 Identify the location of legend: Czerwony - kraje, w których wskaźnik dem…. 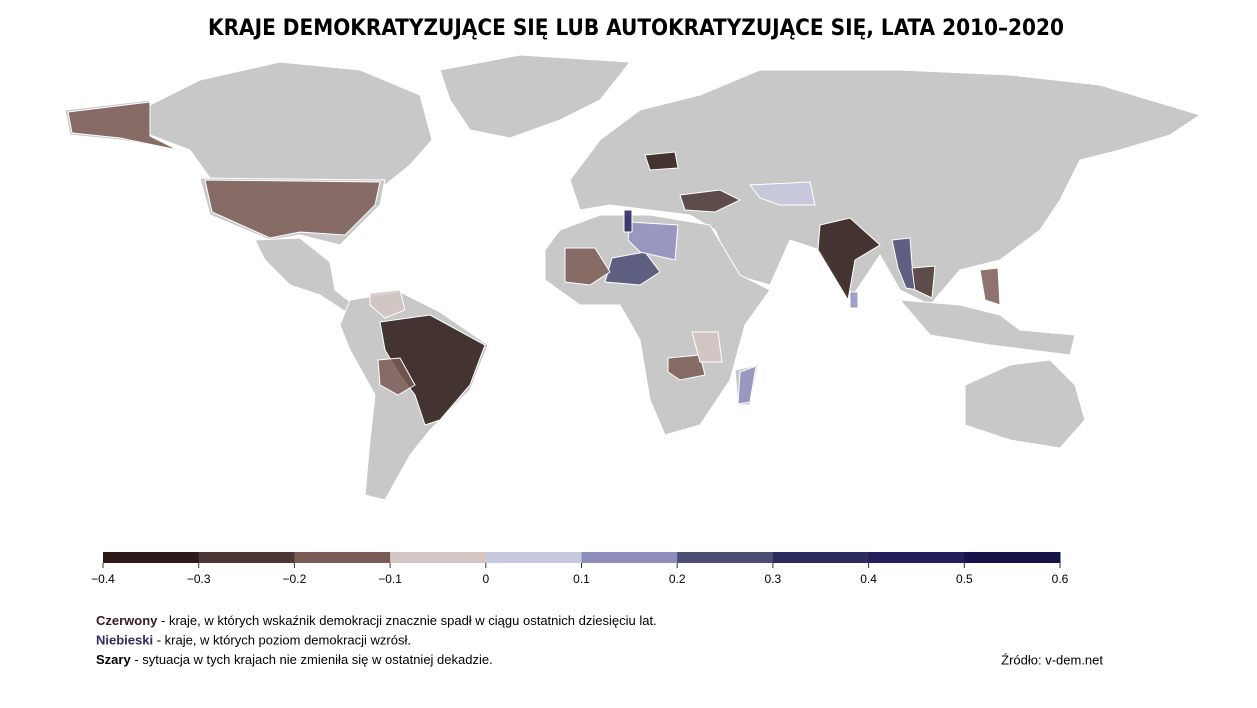
(376, 640).